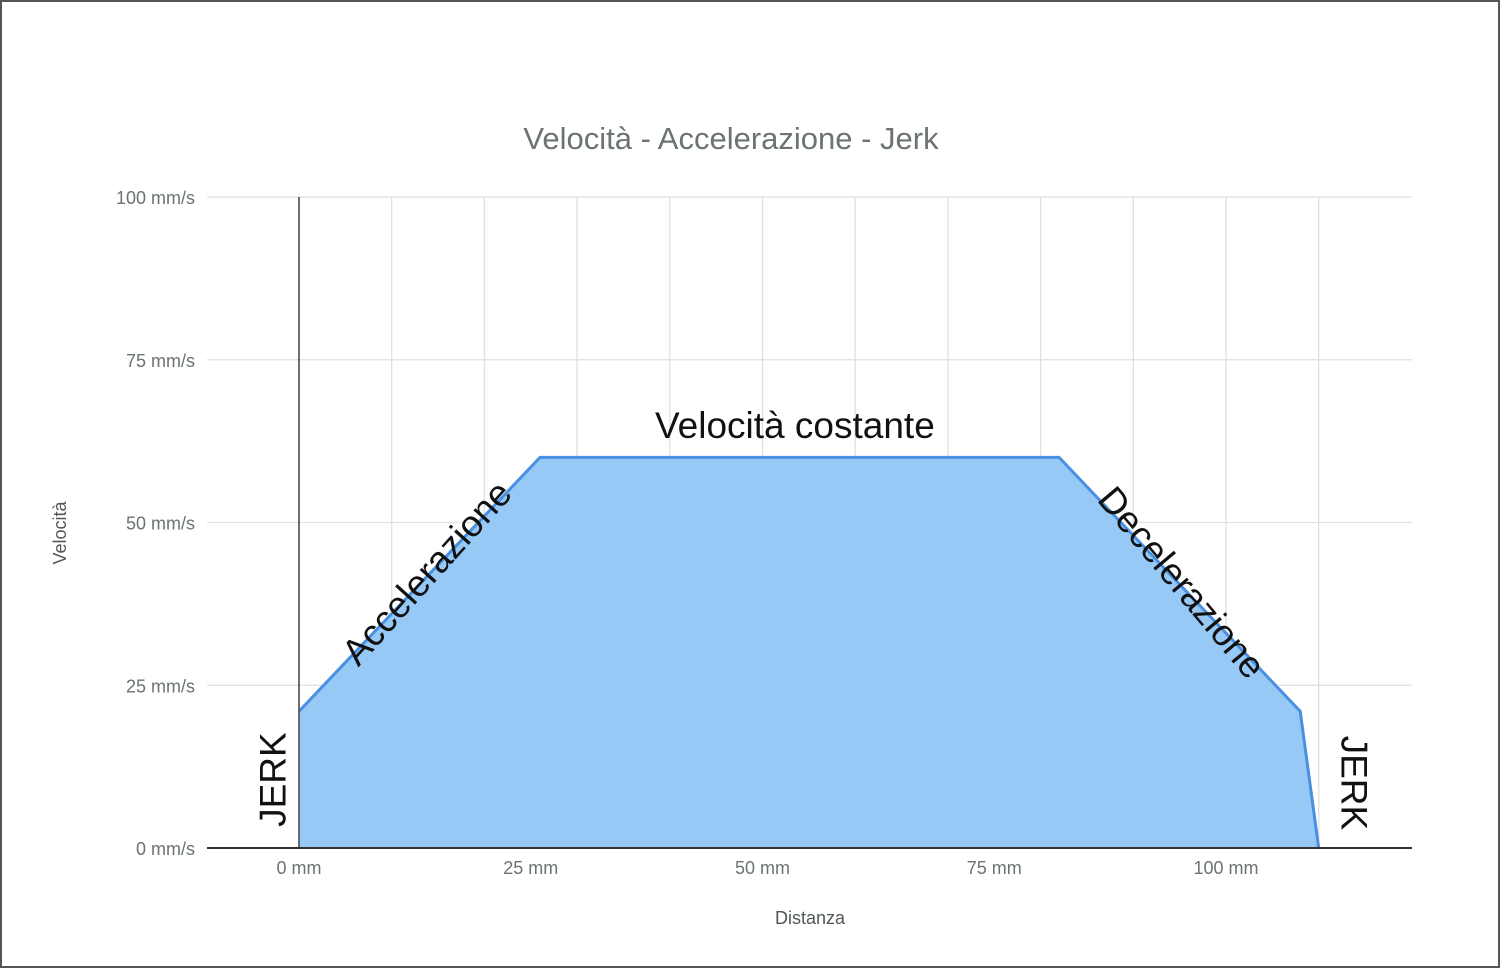  I want to click on x-axis-title: Distanza, so click(810, 918).